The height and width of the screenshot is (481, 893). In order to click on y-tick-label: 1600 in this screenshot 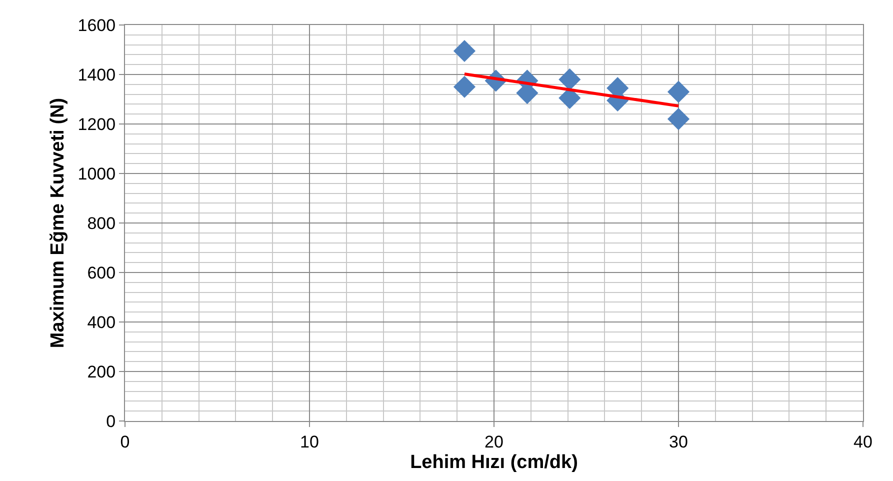, I will do `click(97, 25)`.